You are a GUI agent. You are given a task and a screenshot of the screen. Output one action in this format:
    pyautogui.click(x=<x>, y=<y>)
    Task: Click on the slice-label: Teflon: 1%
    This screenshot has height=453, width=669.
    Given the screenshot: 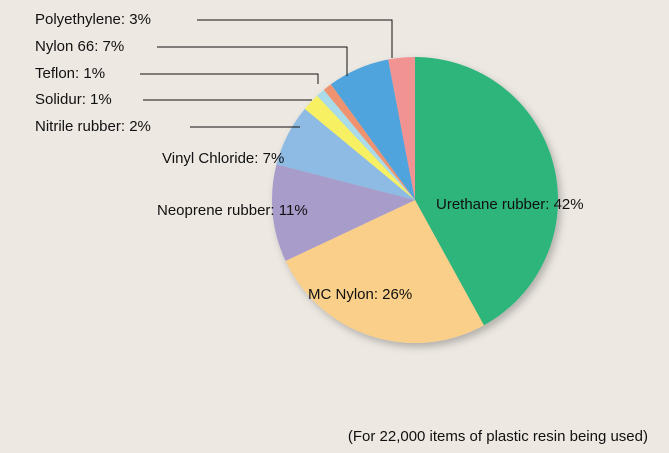 What is the action you would take?
    pyautogui.click(x=70, y=73)
    